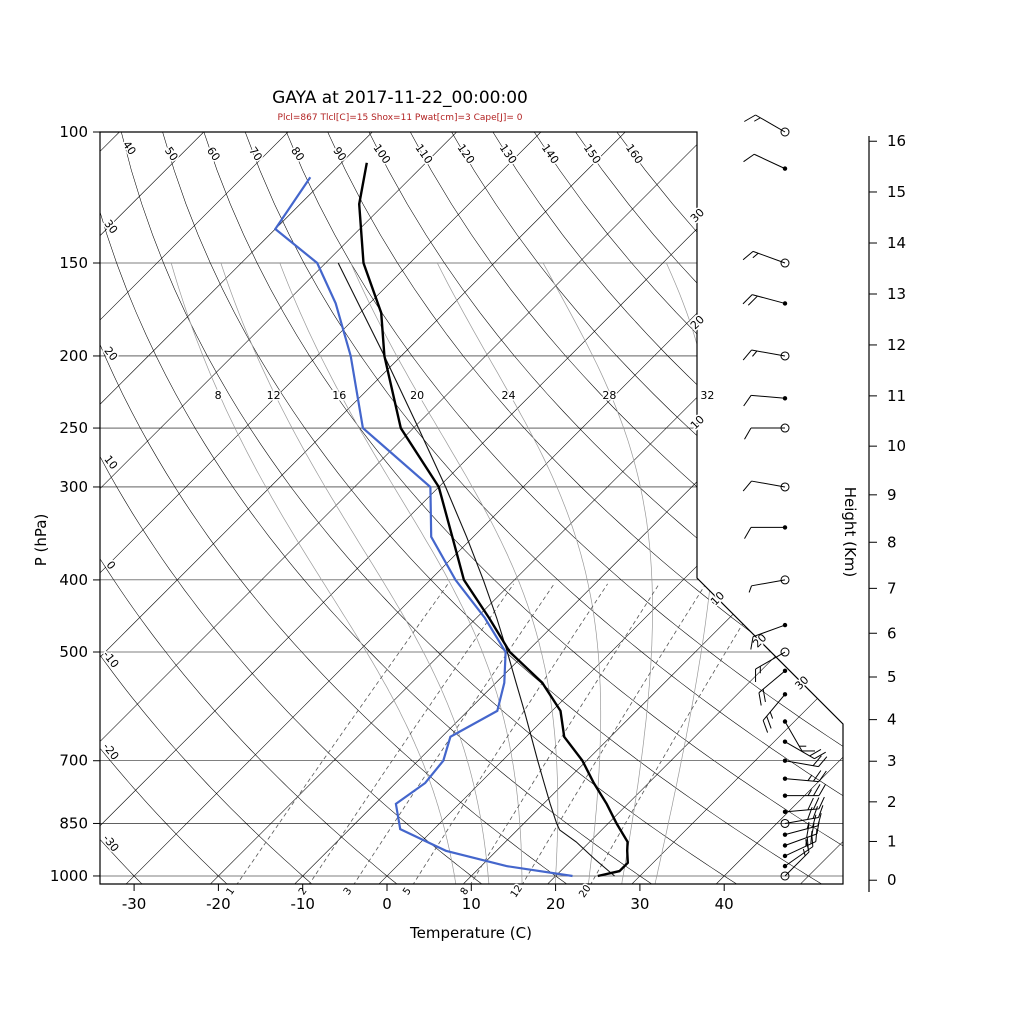 The width and height of the screenshot is (1024, 1024). What do you see at coordinates (892, 720) in the screenshot?
I see `svg-text: 4` at bounding box center [892, 720].